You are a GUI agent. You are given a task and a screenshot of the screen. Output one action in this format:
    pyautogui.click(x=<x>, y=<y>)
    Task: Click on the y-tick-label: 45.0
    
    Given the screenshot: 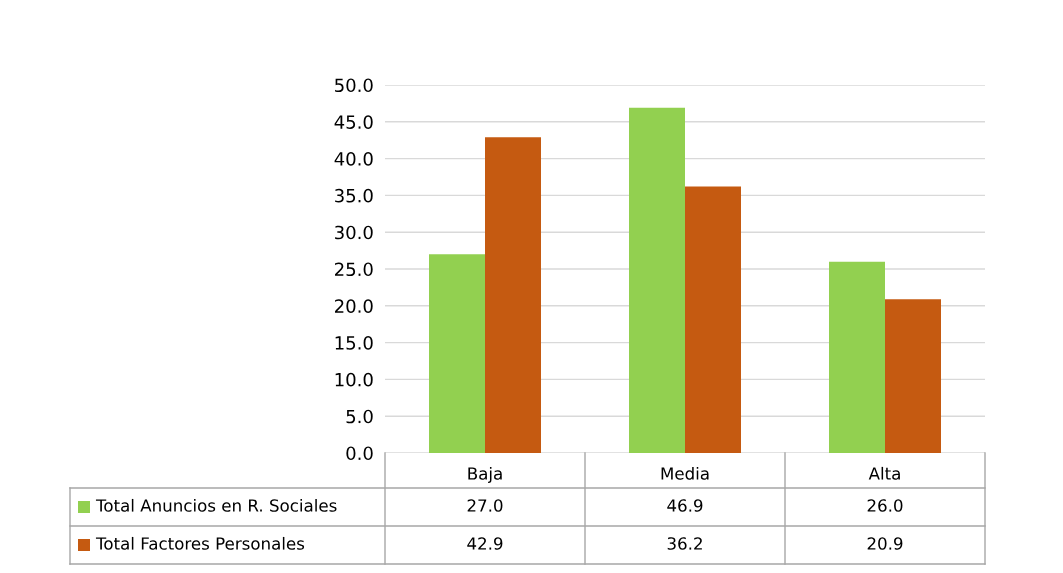 What is the action you would take?
    pyautogui.click(x=353, y=122)
    